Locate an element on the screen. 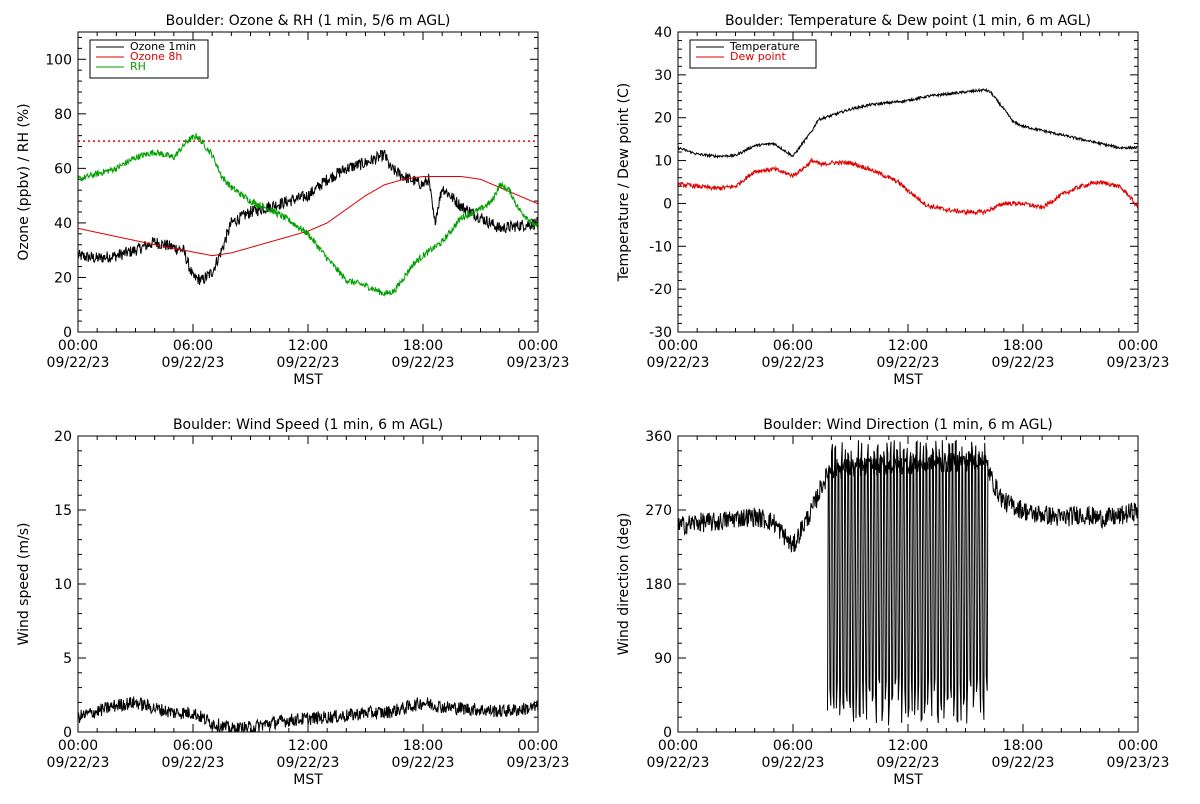 This screenshot has width=1200, height=804. y-tick-label: -30 is located at coordinates (660, 333).